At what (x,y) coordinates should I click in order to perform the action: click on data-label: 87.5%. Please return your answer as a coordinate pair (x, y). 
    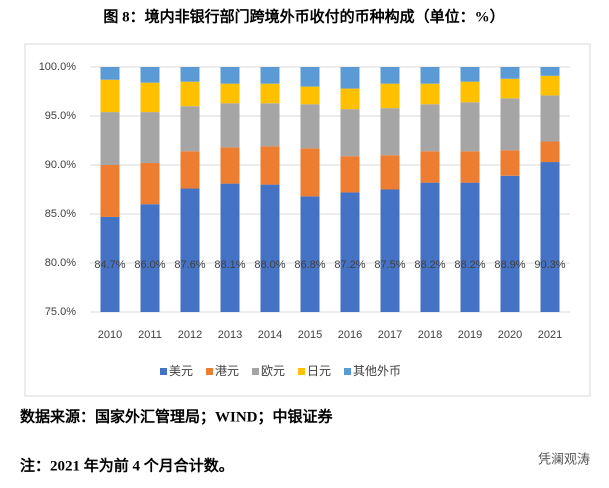
    Looking at the image, I should click on (389, 265).